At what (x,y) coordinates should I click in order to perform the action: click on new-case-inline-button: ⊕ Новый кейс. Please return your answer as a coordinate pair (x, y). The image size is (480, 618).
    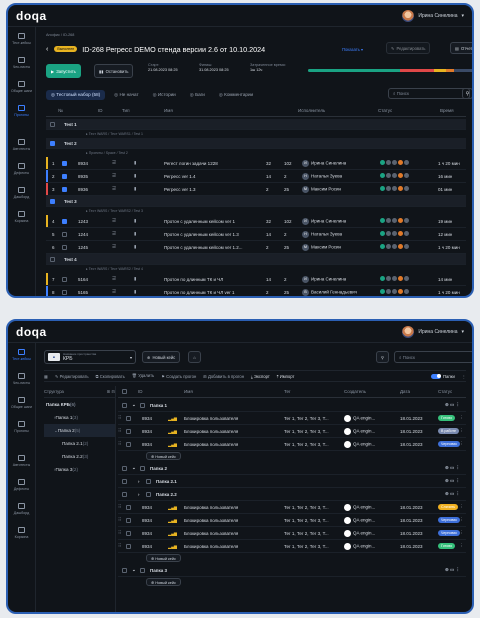
    Looking at the image, I should click on (163, 582).